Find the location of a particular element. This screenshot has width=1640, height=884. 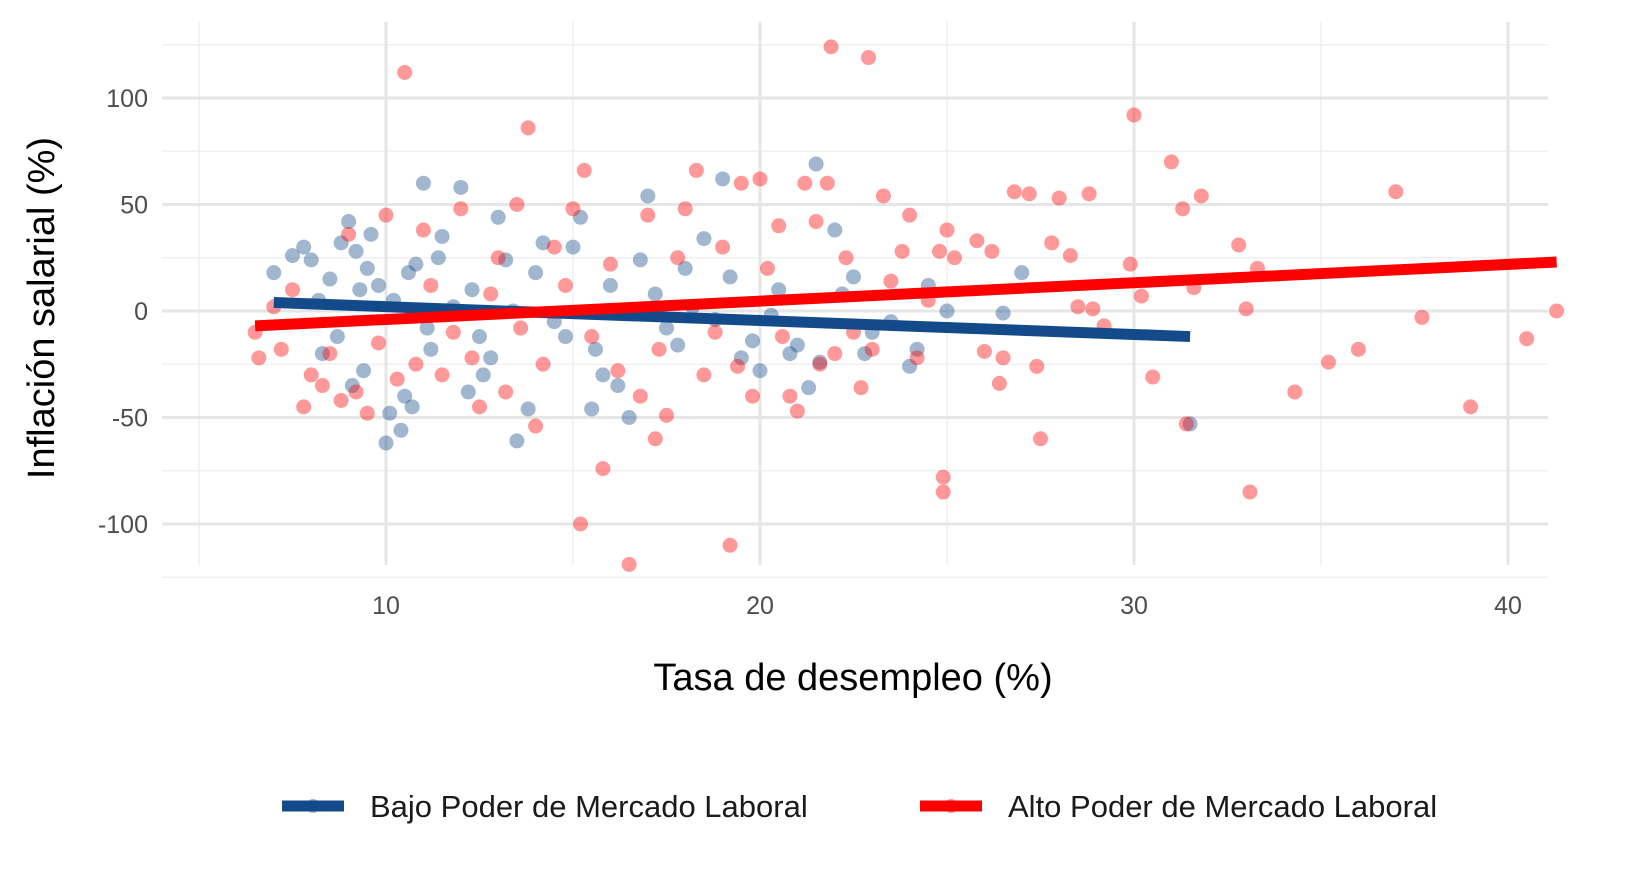

trend-lines is located at coordinates (905, 299).